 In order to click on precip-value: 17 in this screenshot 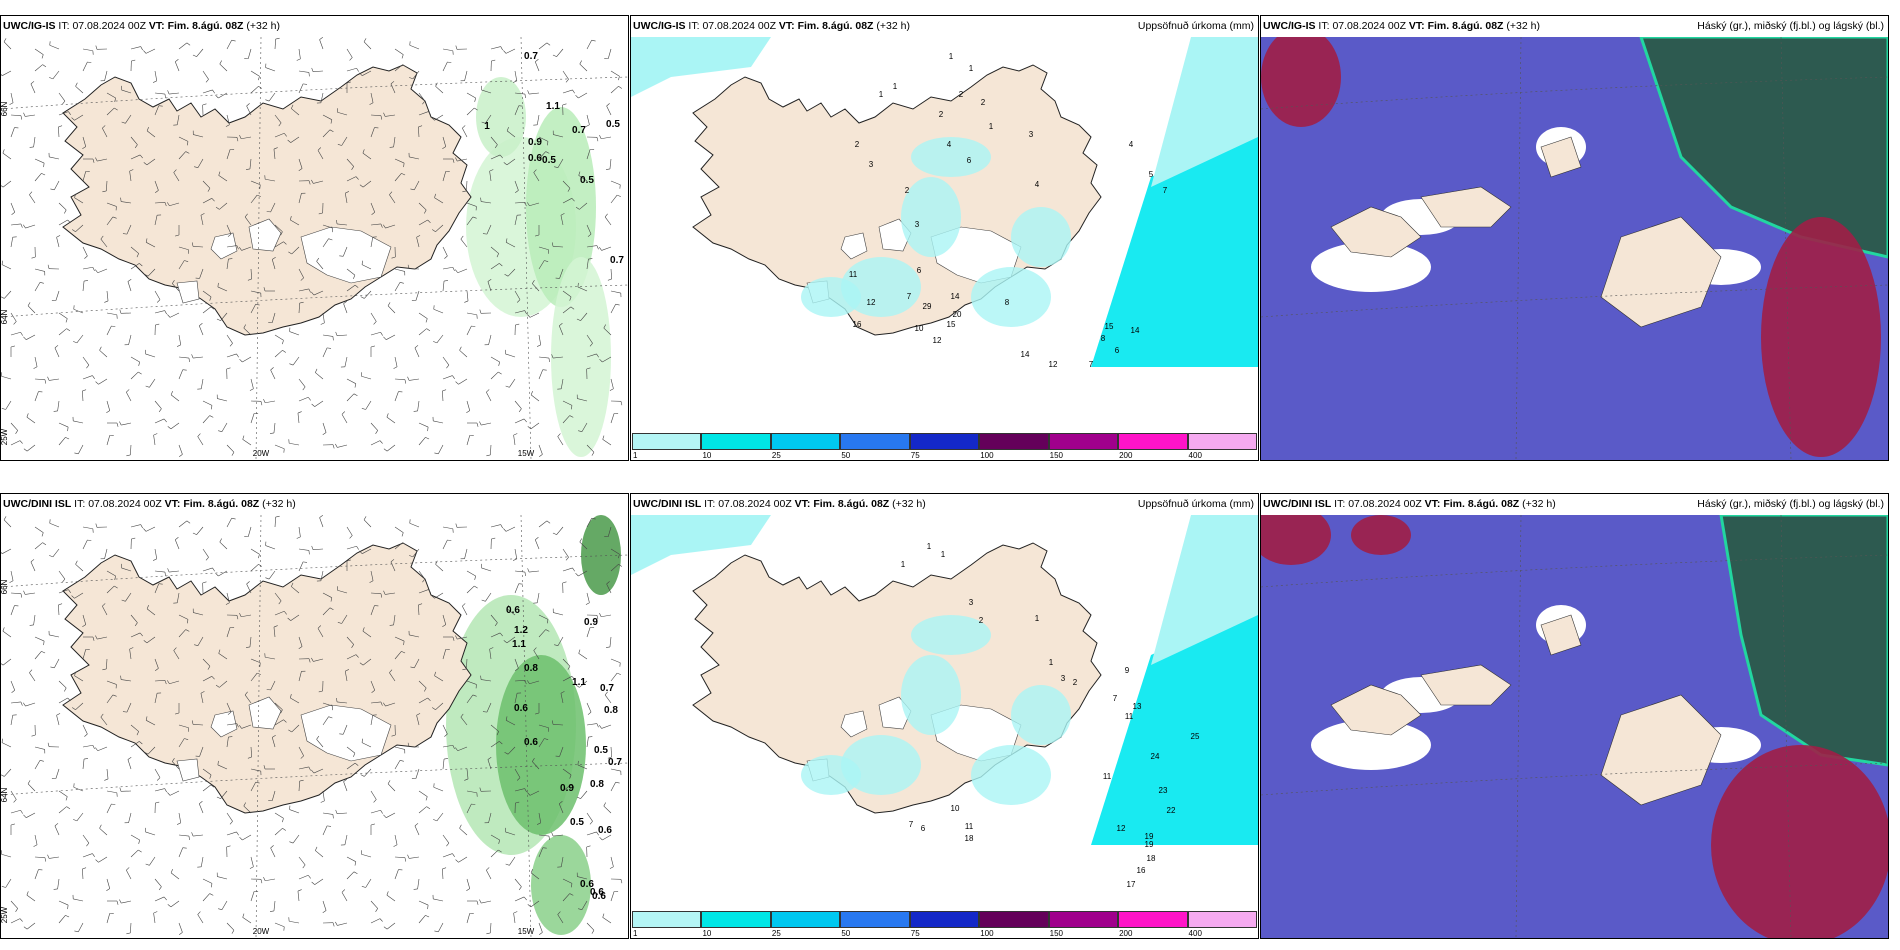, I will do `click(1131, 884)`.